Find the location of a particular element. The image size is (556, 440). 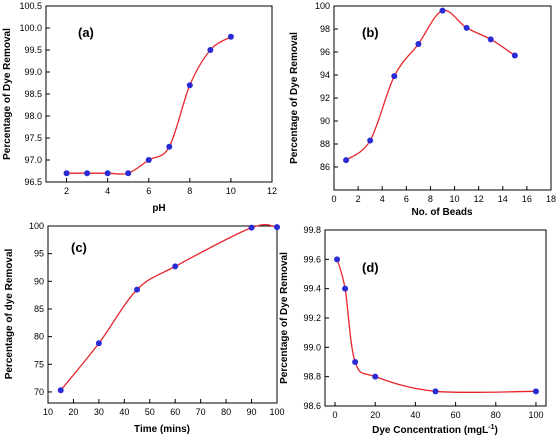

panel-a-label: (a) is located at coordinates (86, 32).